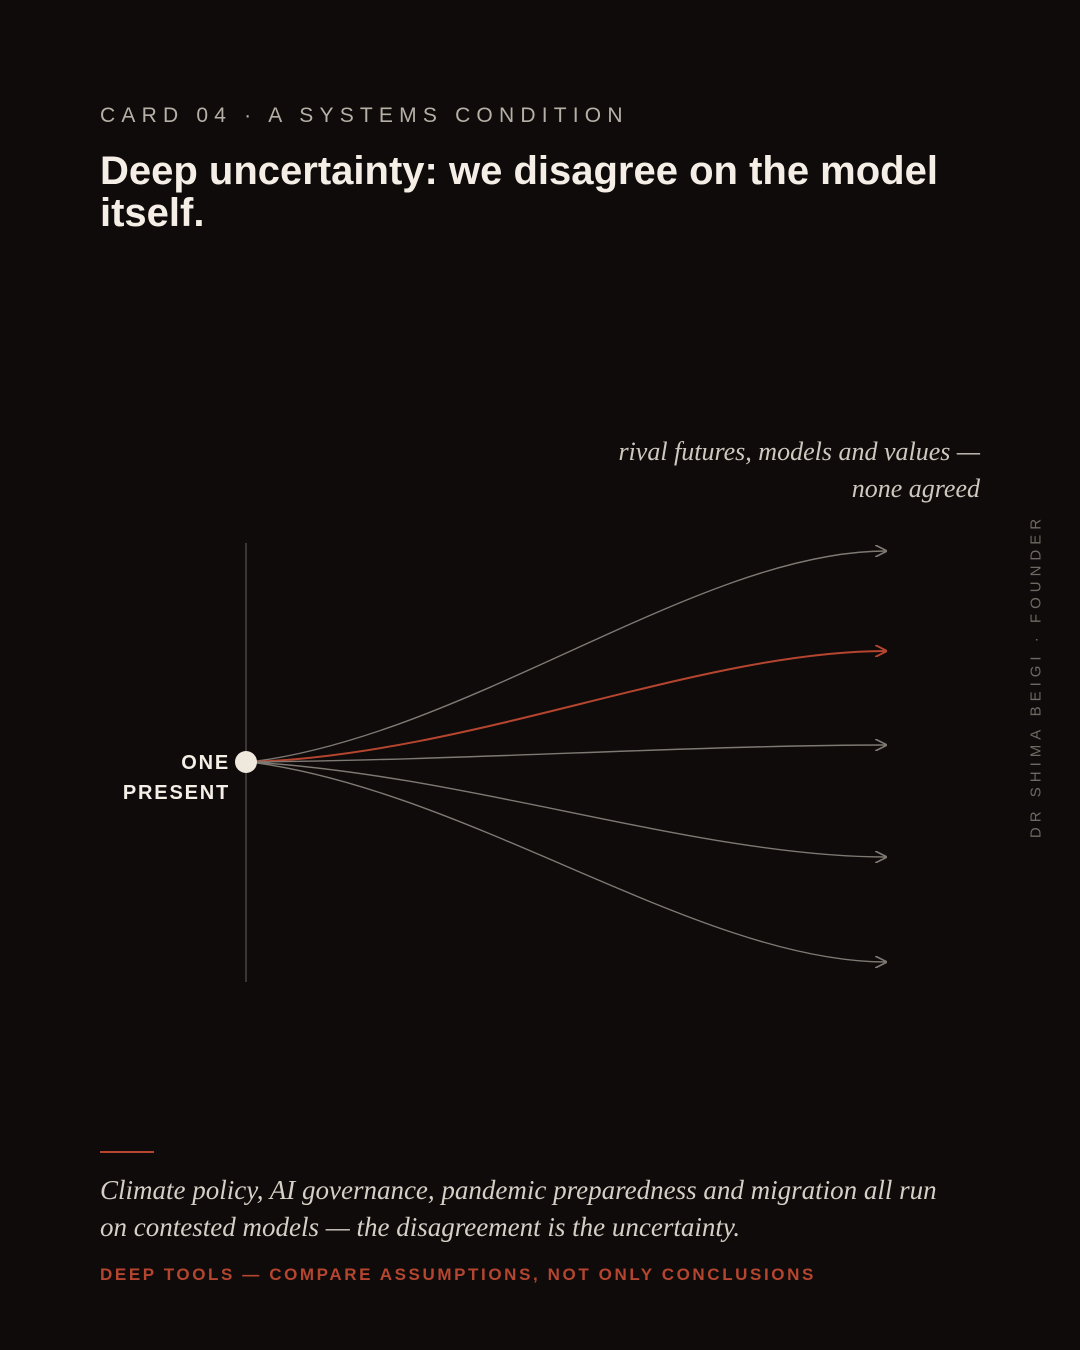  What do you see at coordinates (915, 488) in the screenshot?
I see `annotation-line: none agreed` at bounding box center [915, 488].